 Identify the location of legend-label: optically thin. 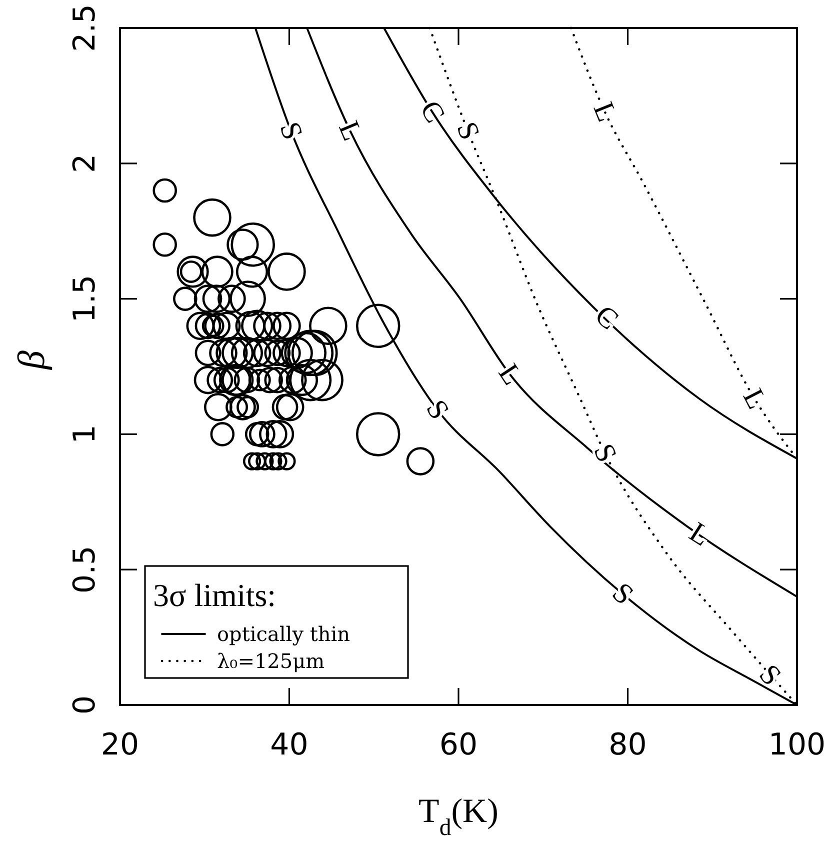
(283, 634).